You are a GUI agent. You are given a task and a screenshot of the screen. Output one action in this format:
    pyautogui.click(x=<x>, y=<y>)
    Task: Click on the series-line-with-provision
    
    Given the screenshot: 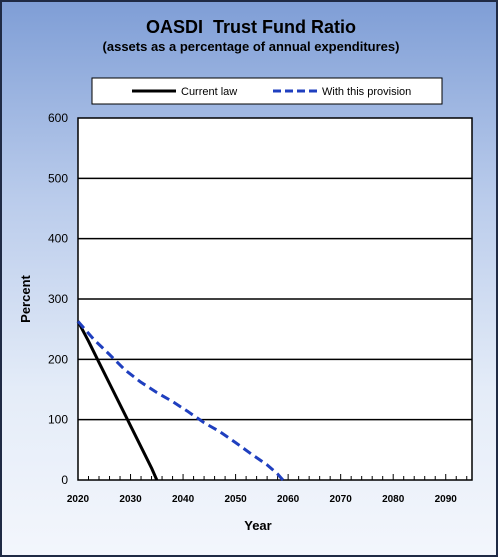 What is the action you would take?
    pyautogui.click(x=180, y=400)
    